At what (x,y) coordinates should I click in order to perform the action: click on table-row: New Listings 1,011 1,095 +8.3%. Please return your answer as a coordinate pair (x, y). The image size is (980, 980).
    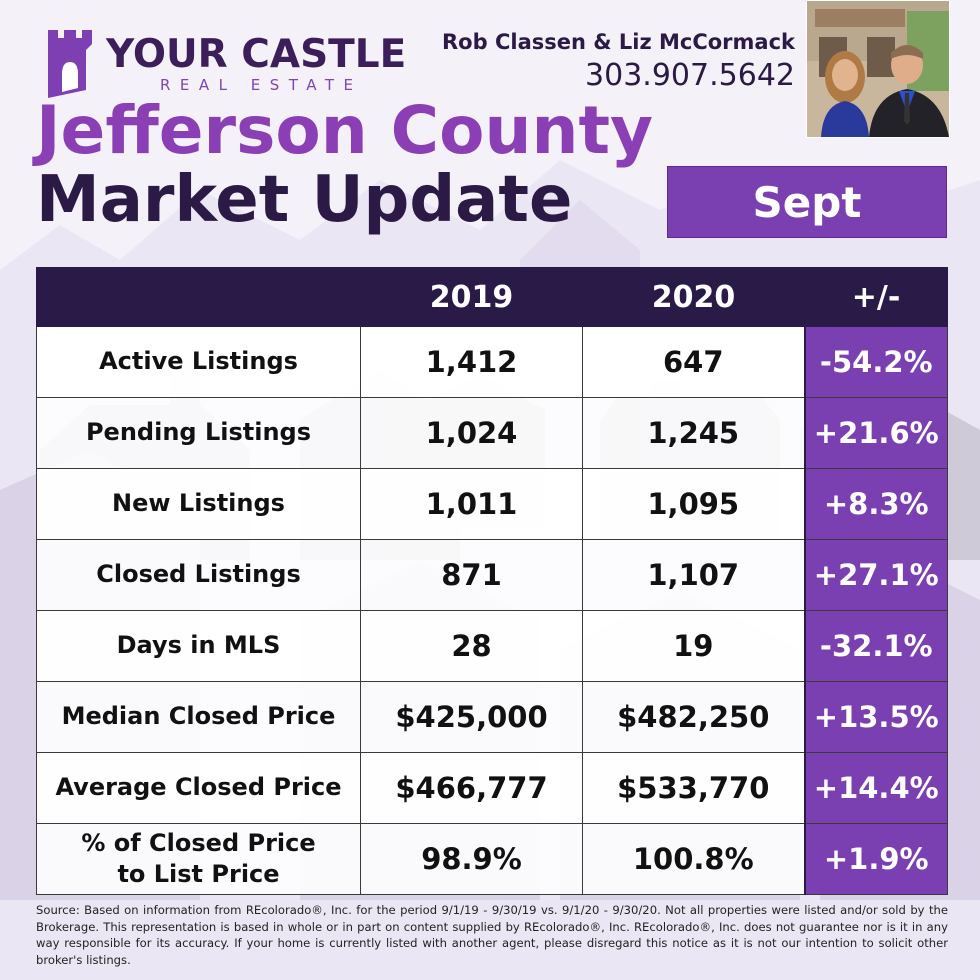
    Looking at the image, I should click on (492, 504).